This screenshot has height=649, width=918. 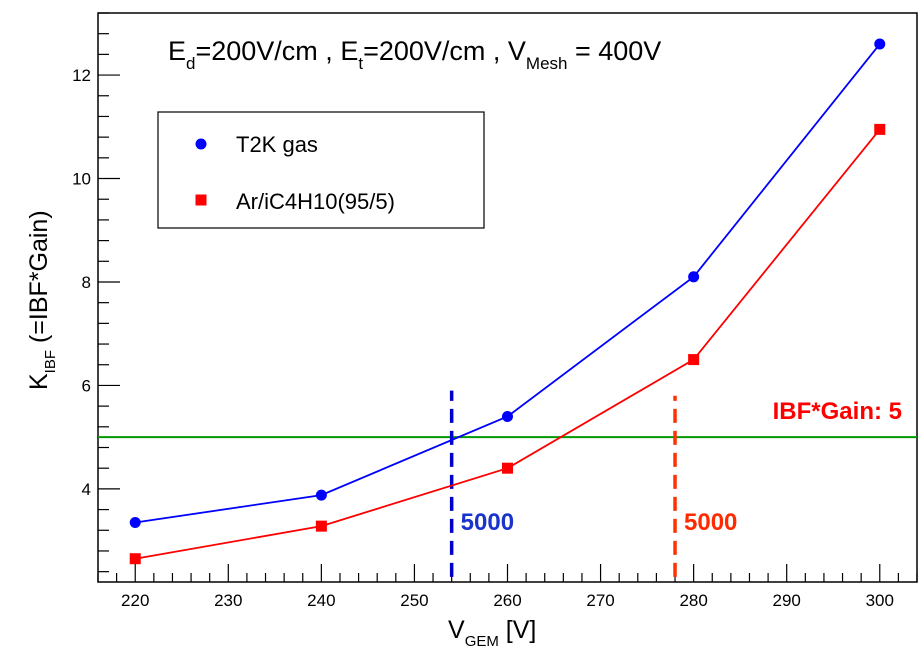 I want to click on chart-title: Ed=200V/cm , Et=200V/cm , VMesh = 400V, so click(x=414, y=54).